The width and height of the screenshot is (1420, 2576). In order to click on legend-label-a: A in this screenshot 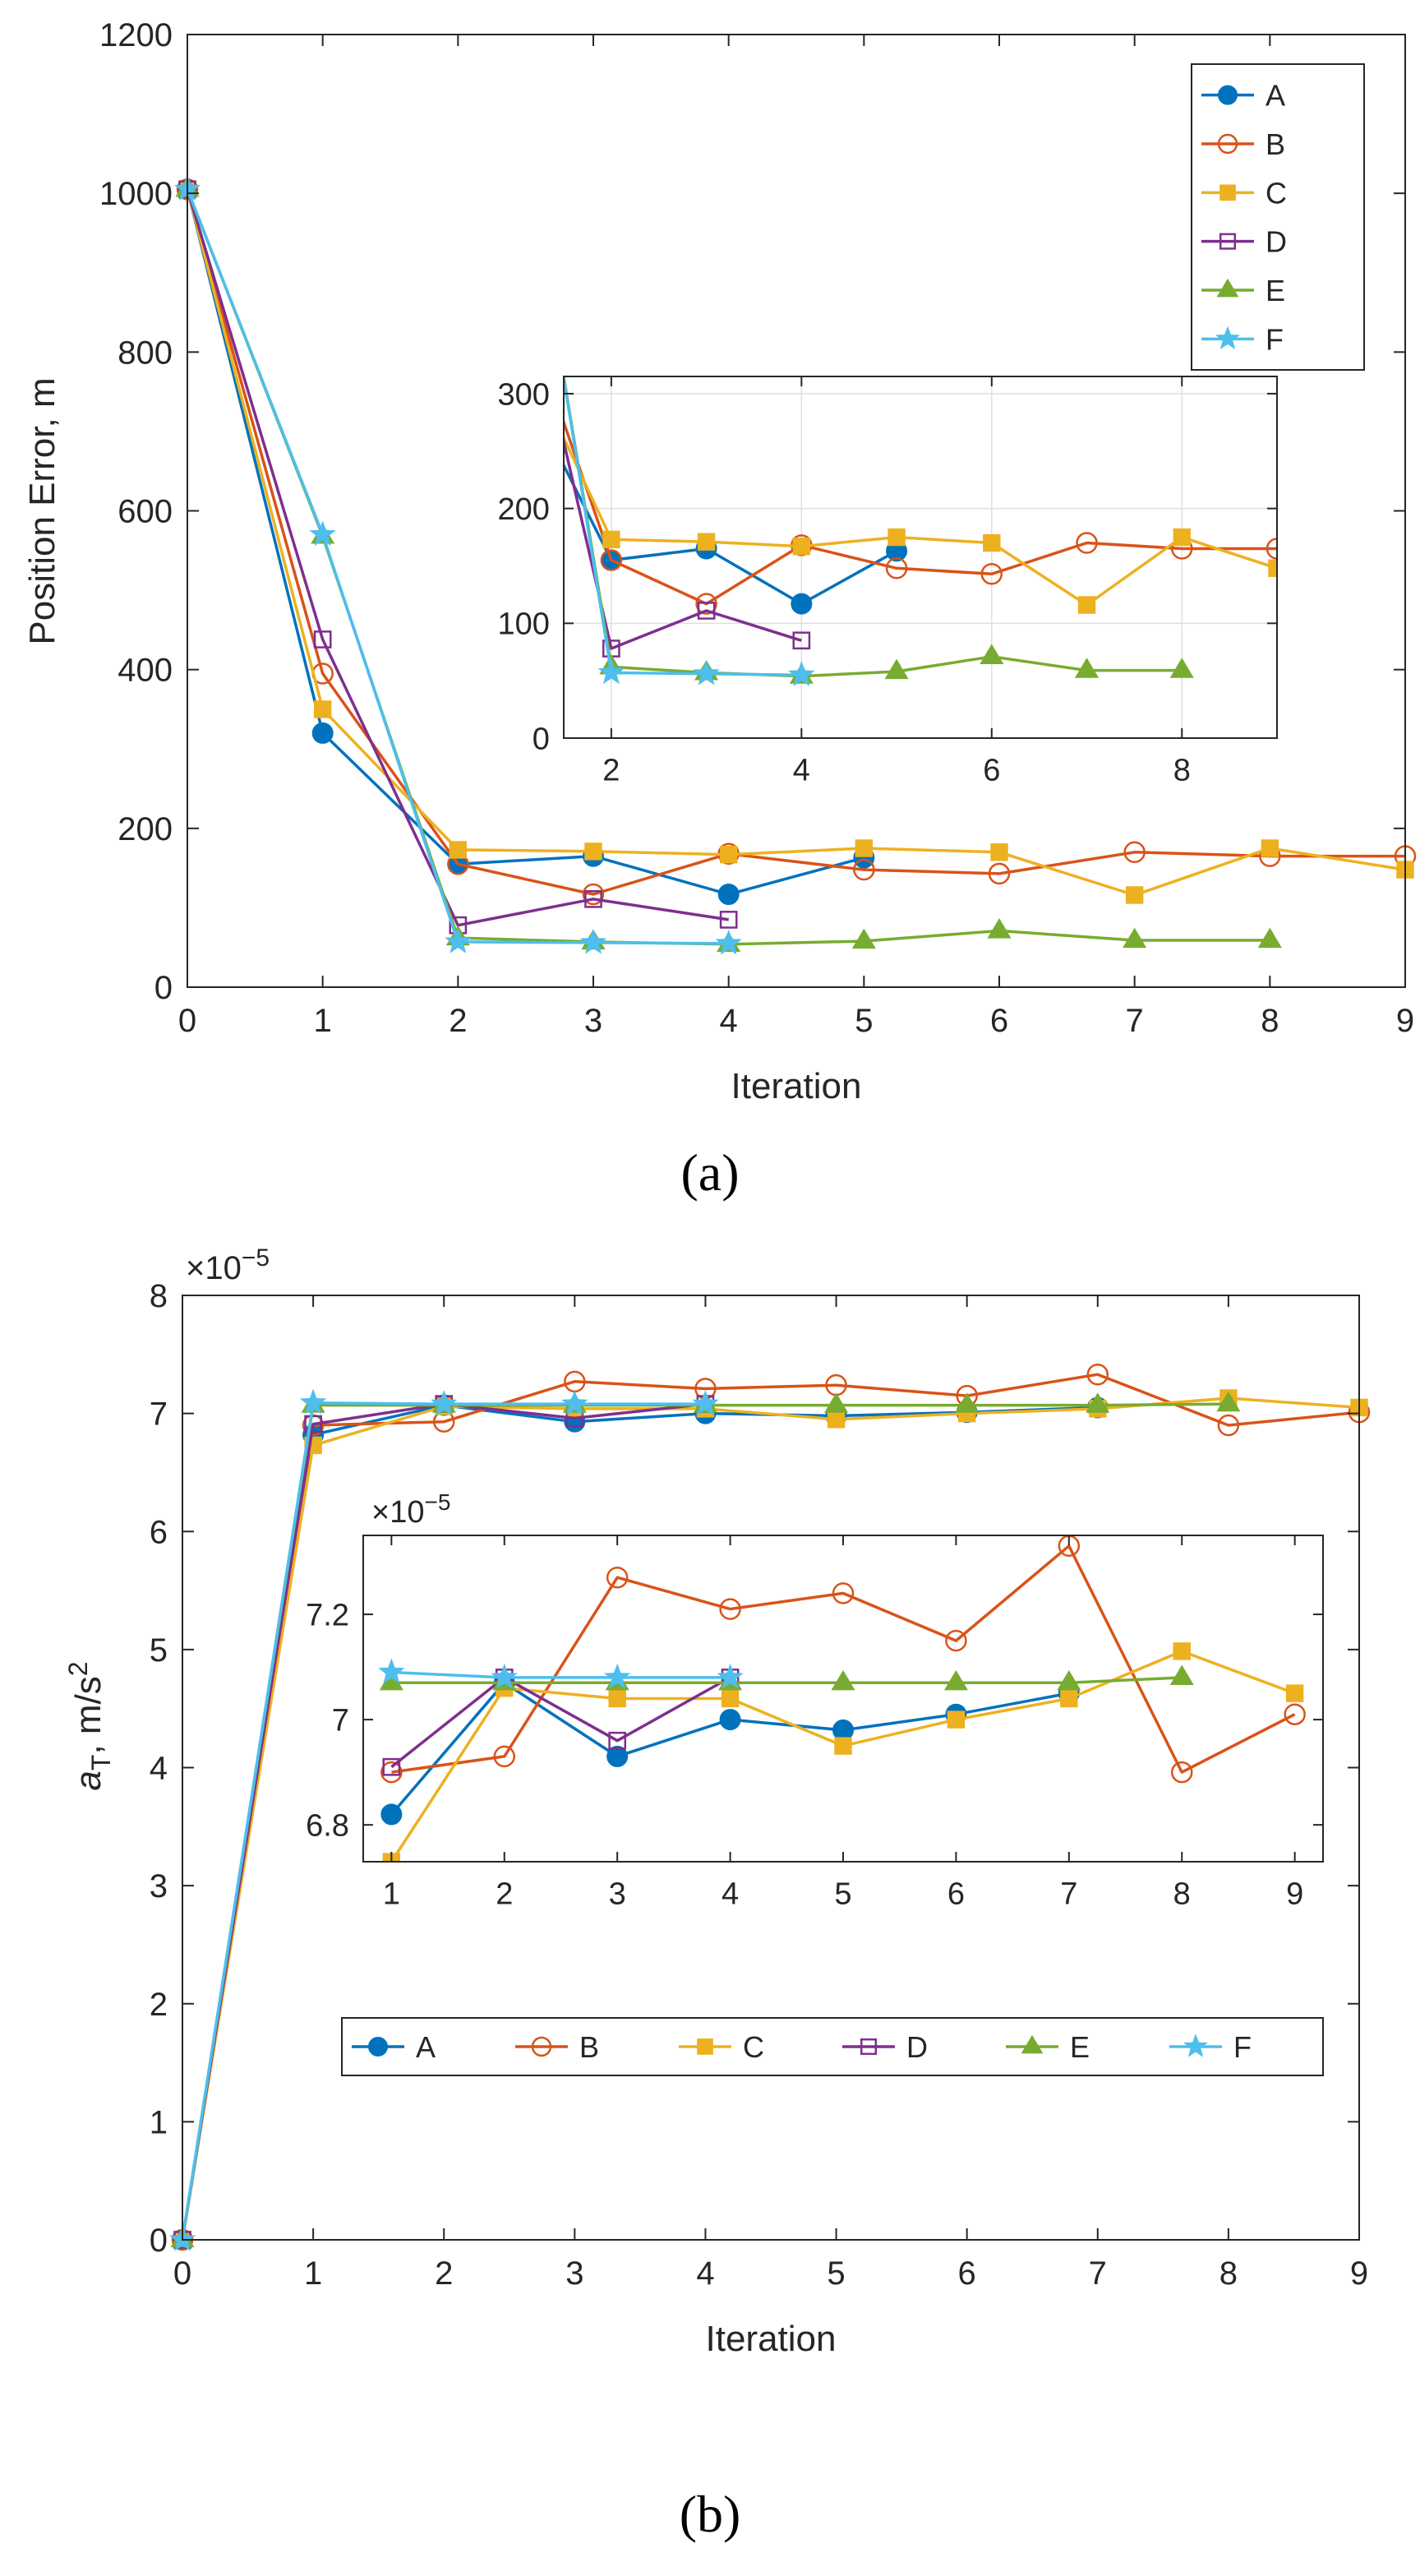, I will do `click(426, 2047)`.